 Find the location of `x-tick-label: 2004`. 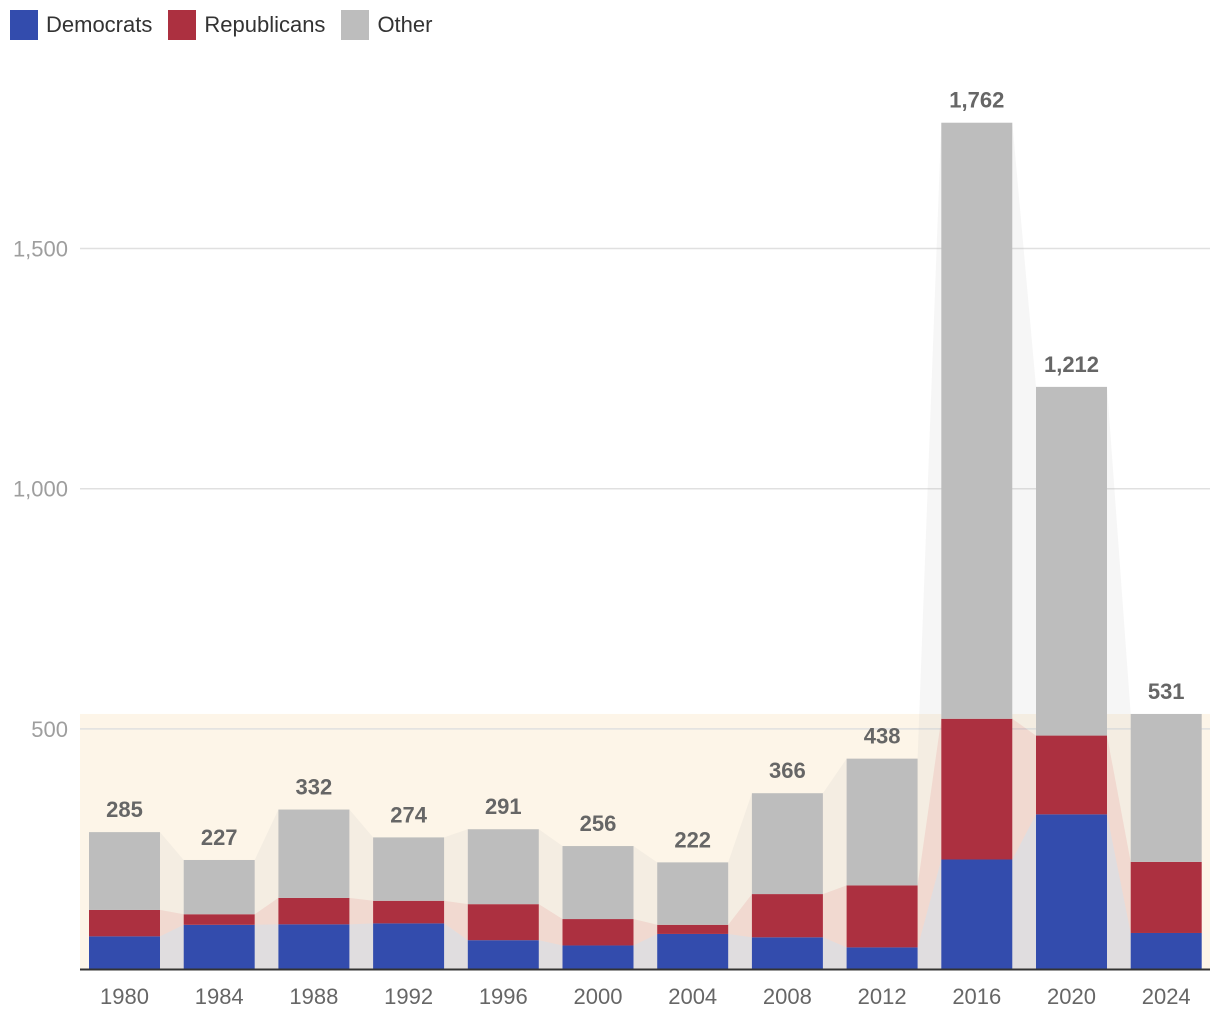

x-tick-label: 2004 is located at coordinates (692, 996).